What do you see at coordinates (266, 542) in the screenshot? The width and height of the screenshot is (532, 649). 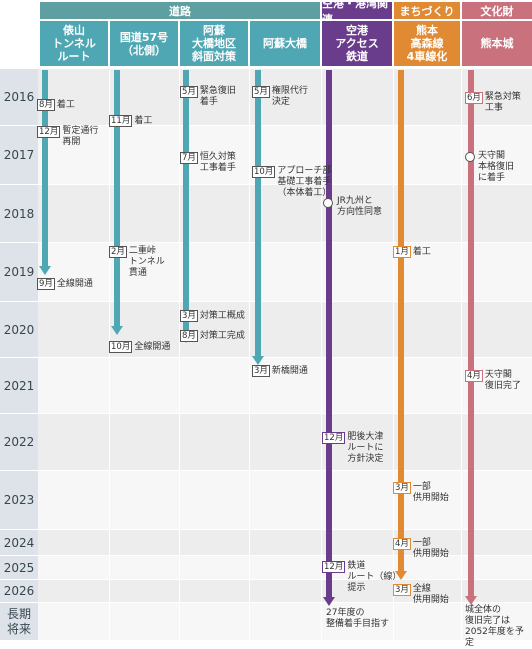 I see `year-row: 2024` at bounding box center [266, 542].